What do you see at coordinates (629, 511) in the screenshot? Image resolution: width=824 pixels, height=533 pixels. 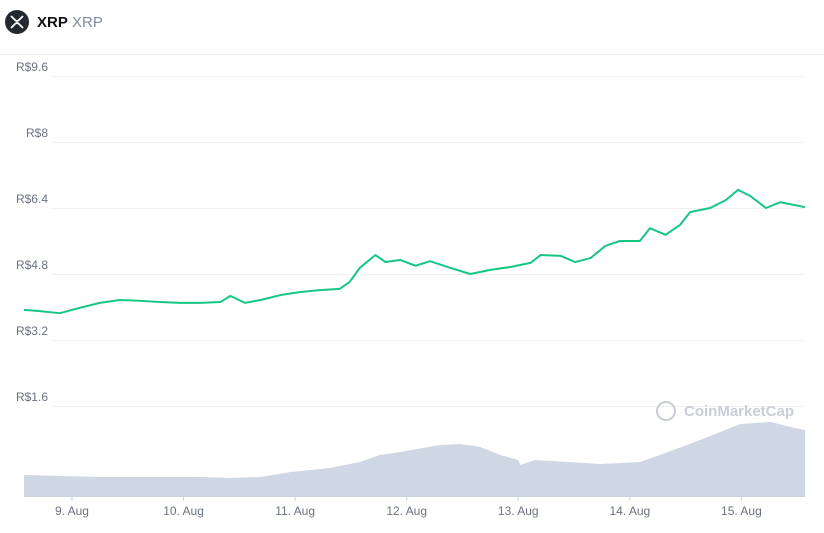 I see `x-tick-label: 14. Aug` at bounding box center [629, 511].